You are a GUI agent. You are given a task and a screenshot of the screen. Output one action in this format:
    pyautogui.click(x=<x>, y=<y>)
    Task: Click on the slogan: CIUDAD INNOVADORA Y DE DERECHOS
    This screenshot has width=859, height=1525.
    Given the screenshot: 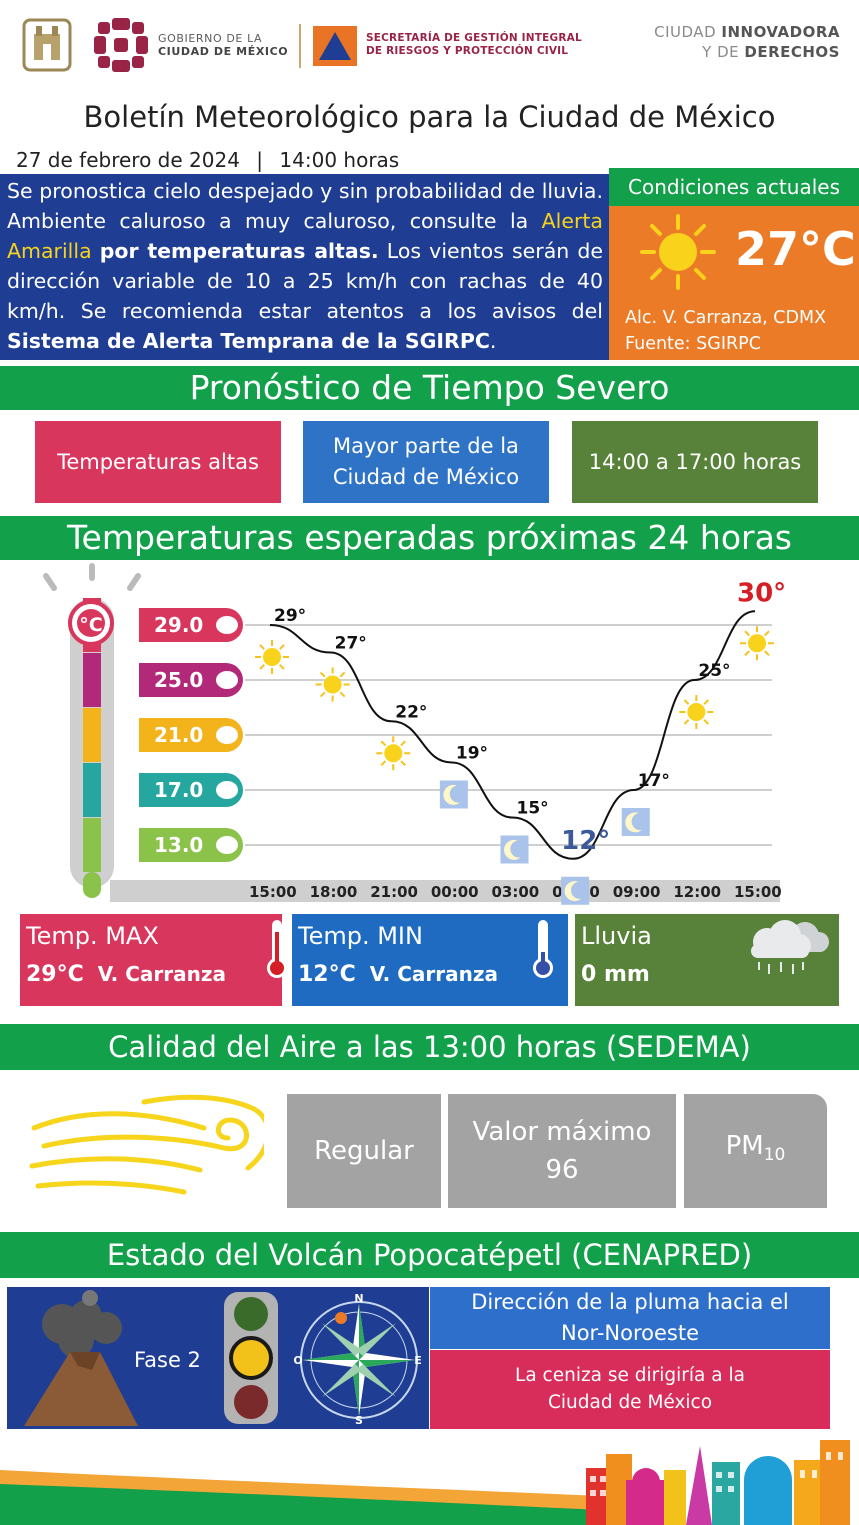 What is the action you would take?
    pyautogui.click(x=720, y=42)
    